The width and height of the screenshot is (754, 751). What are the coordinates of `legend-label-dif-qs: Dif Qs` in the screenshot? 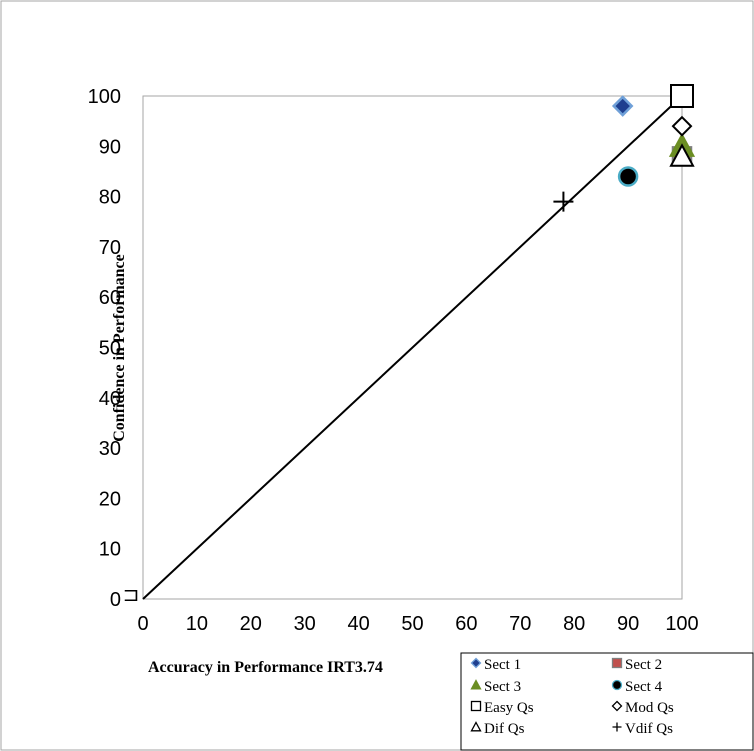 It's located at (504, 729).